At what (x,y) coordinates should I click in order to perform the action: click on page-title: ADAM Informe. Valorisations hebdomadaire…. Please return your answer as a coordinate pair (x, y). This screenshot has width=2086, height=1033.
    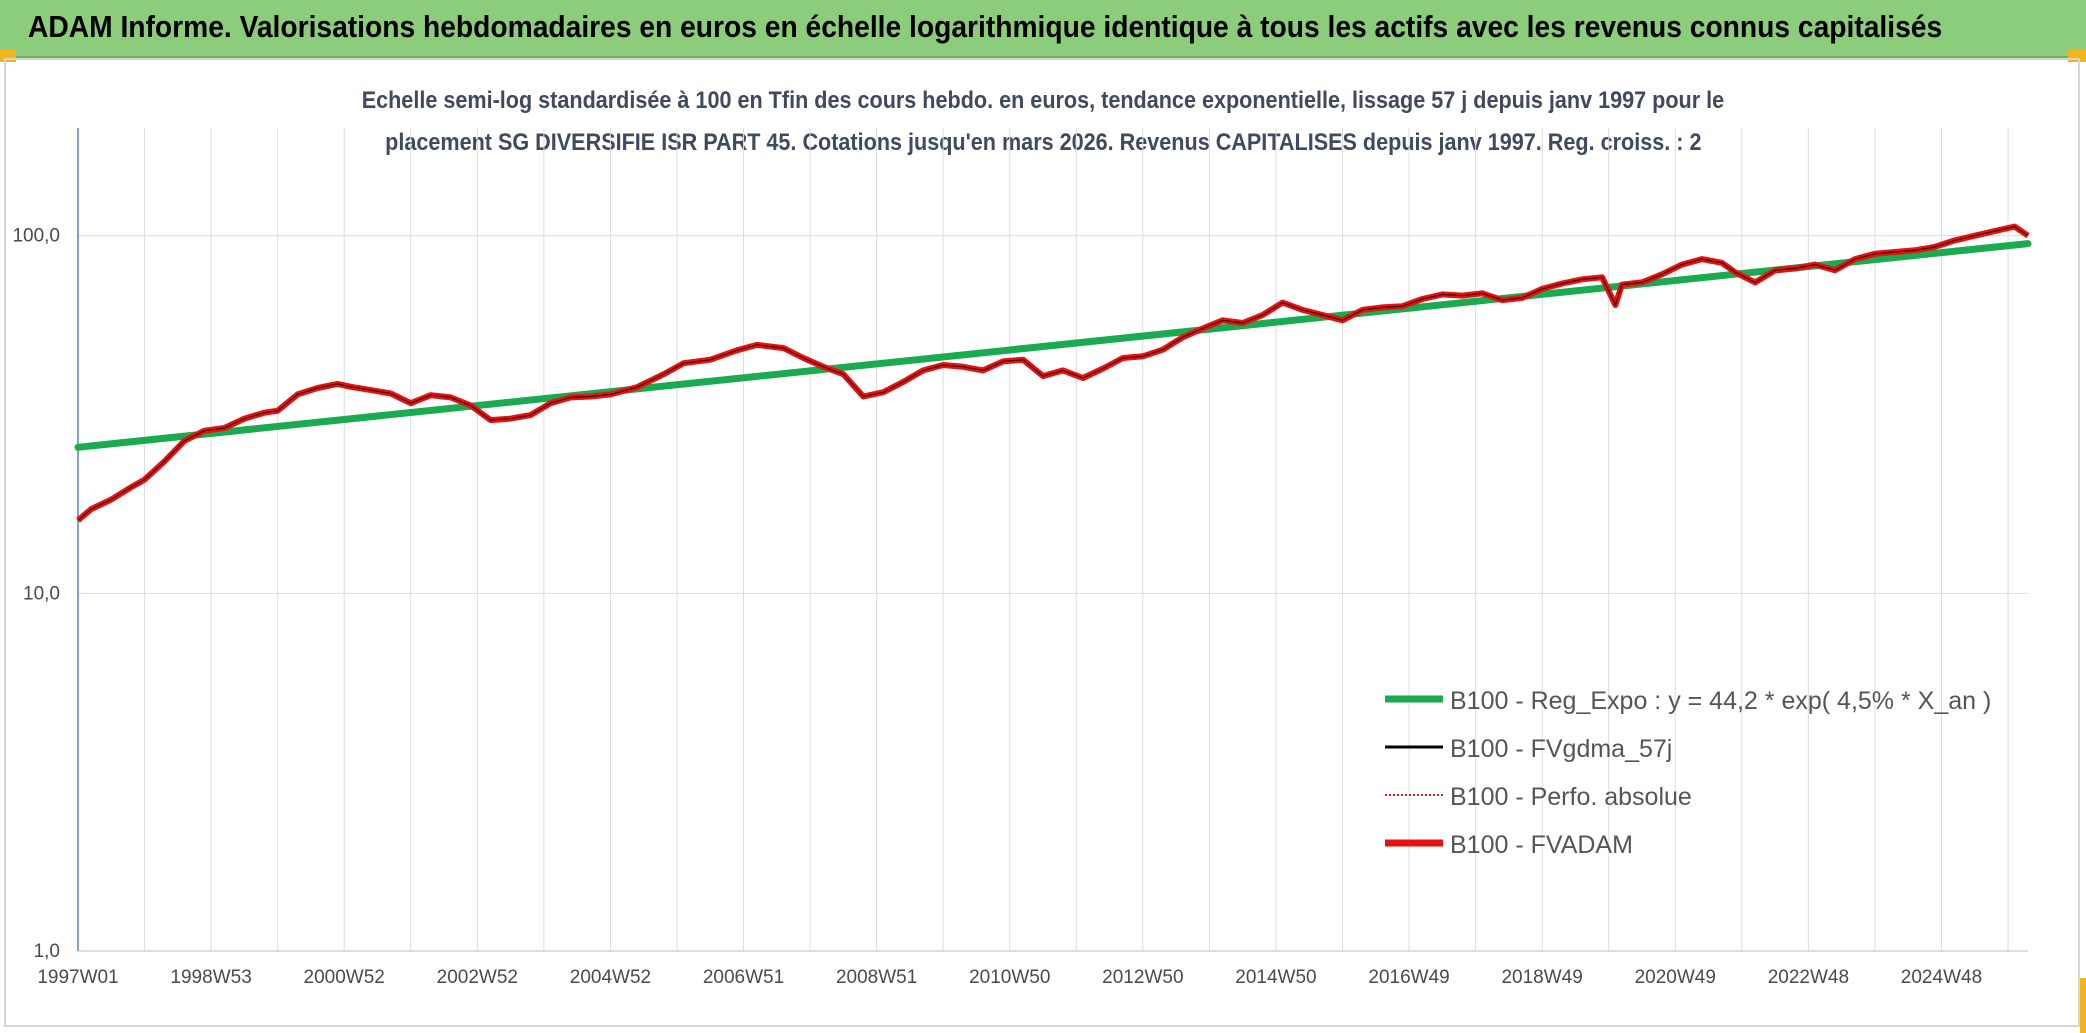
    Looking at the image, I should click on (985, 26).